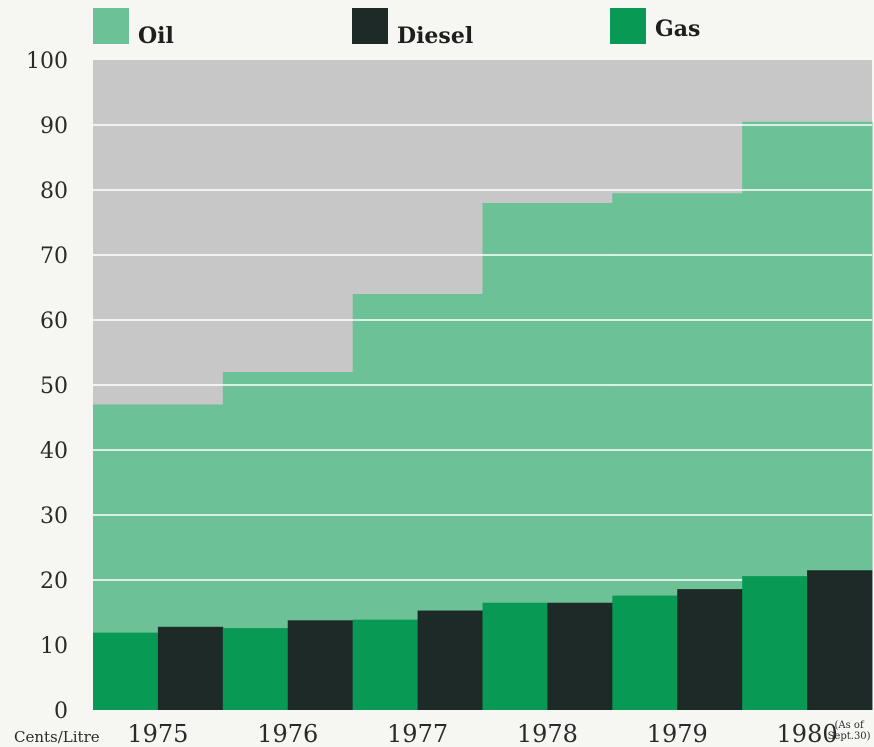 The width and height of the screenshot is (874, 747). I want to click on x-tick-label: 1980, so click(807, 733).